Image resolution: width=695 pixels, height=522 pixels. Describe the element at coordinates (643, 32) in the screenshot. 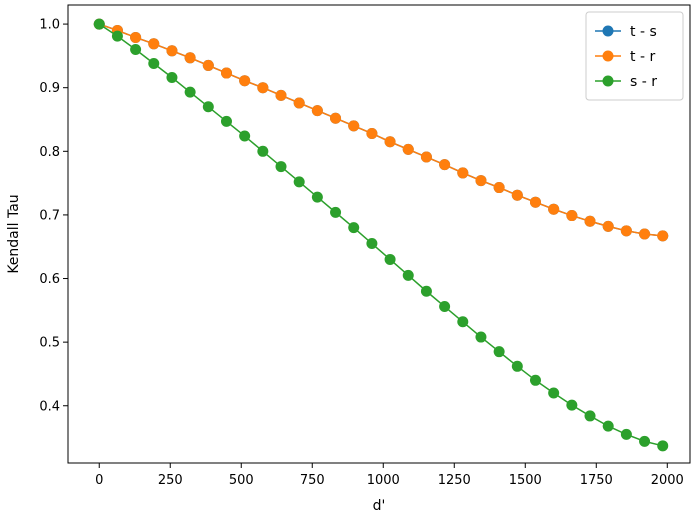

I see `legend-label-t-s: t - s` at that location.